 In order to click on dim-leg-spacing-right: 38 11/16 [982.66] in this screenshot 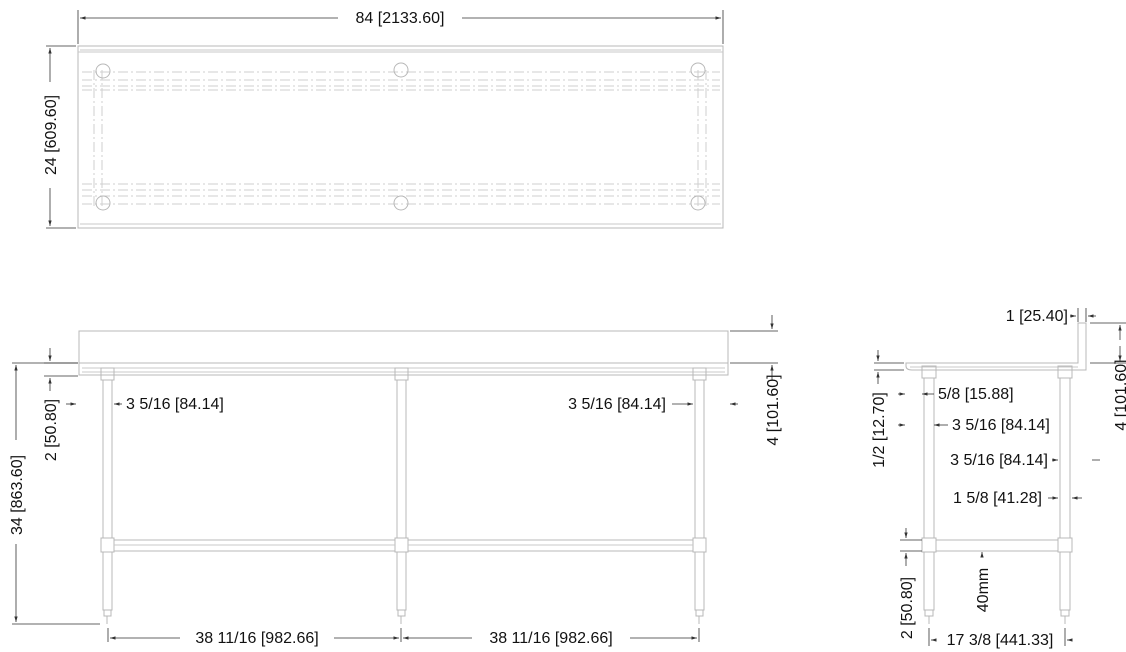, I will do `click(550, 638)`.